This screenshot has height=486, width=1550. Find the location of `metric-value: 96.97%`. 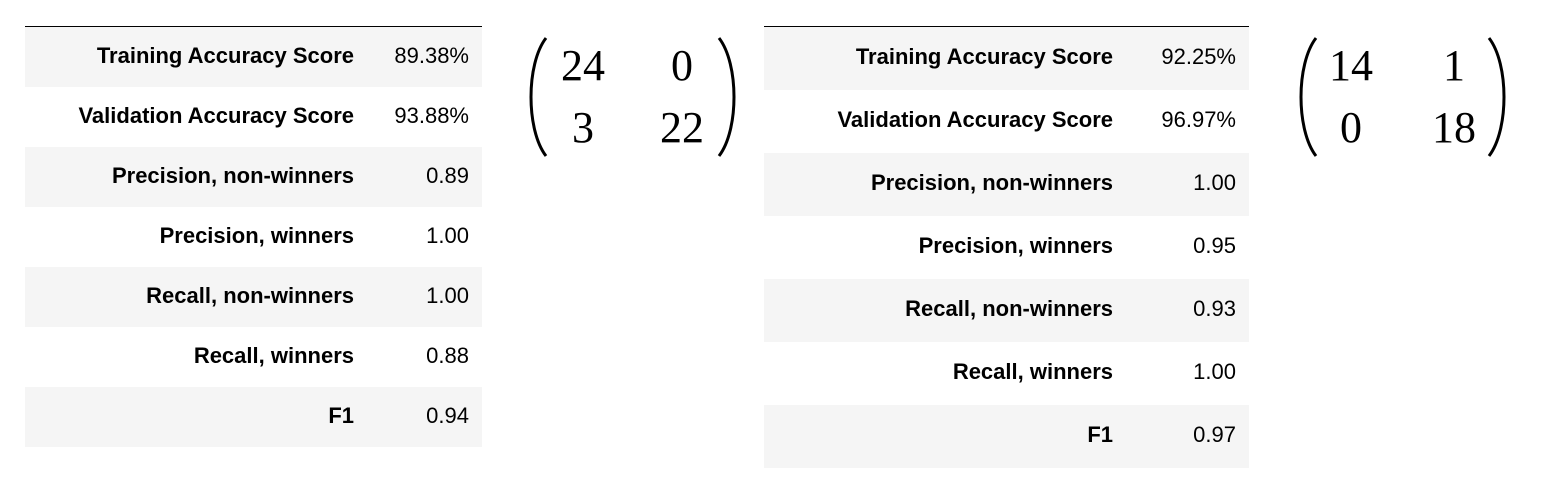

metric-value: 96.97% is located at coordinates (1198, 119).